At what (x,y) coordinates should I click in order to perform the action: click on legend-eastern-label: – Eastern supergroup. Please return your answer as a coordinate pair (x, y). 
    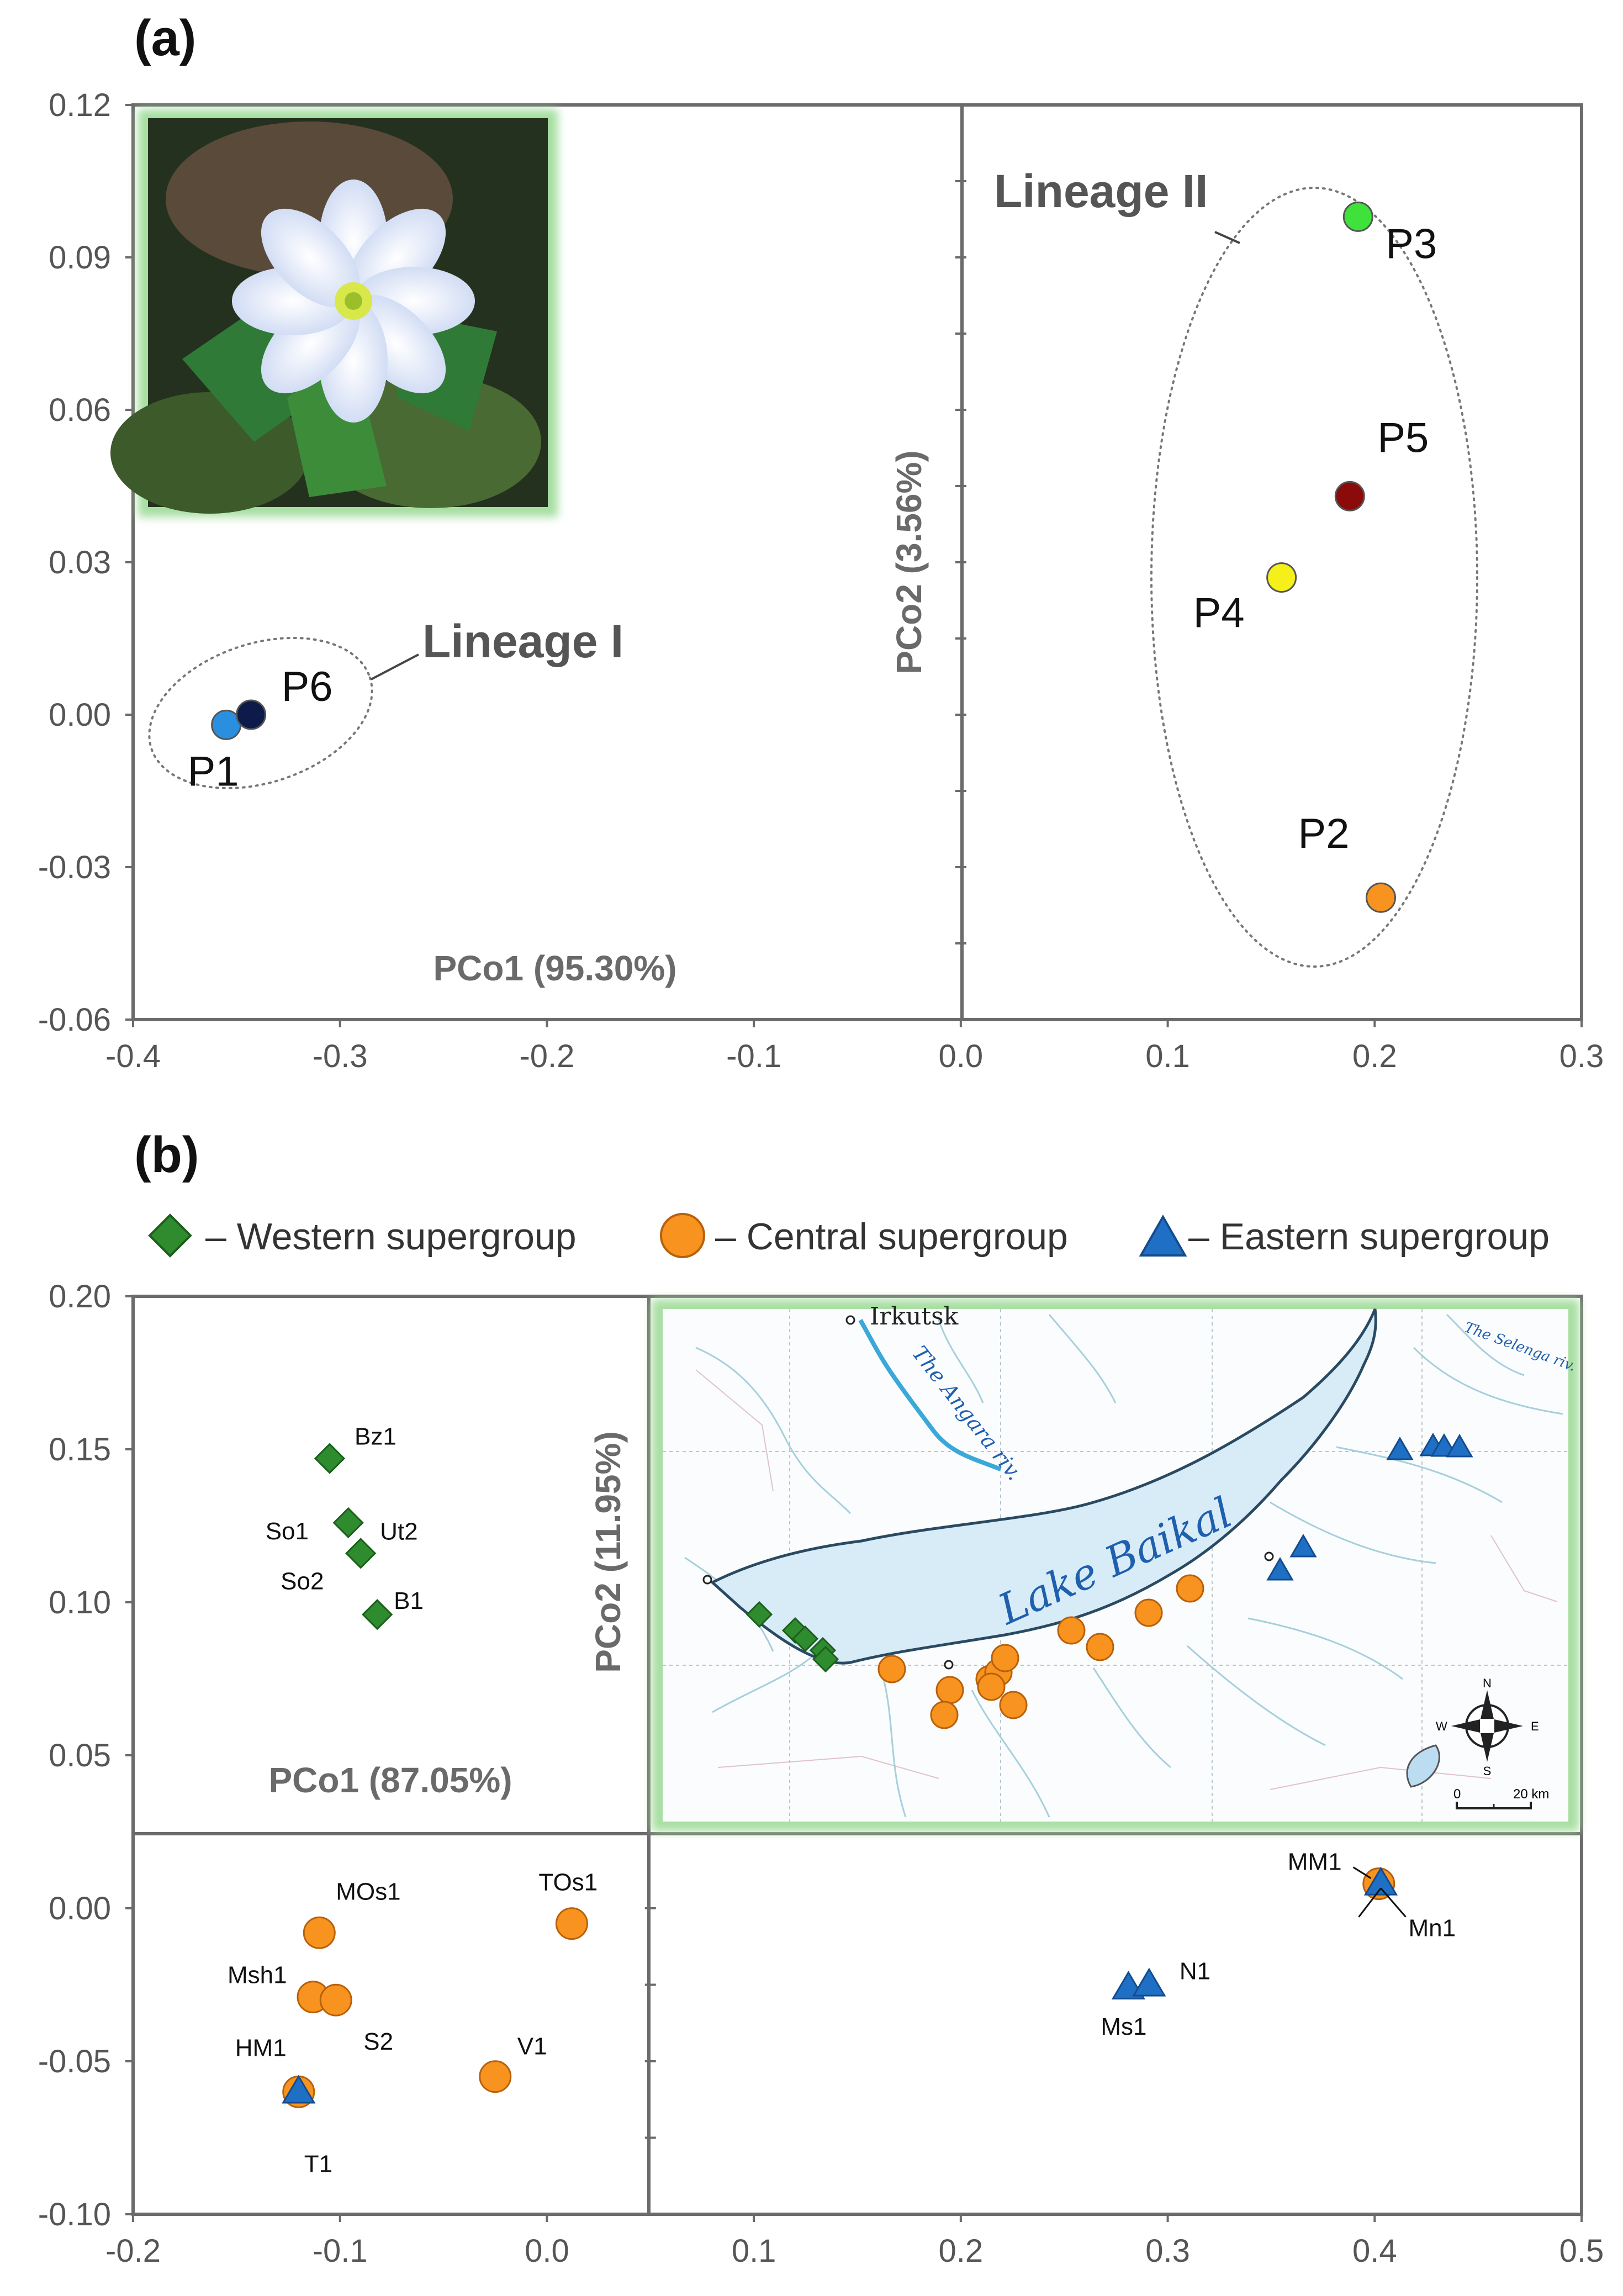
    Looking at the image, I should click on (1369, 1237).